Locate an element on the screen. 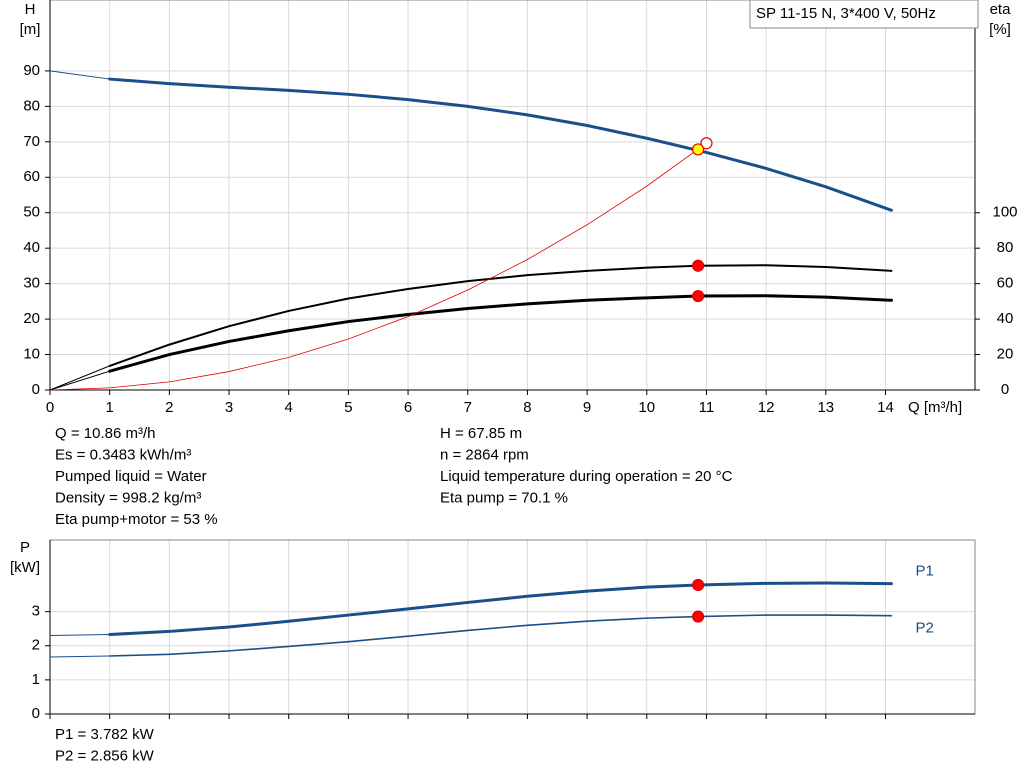 This screenshot has height=781, width=1024. y-tick-label: 70 is located at coordinates (31, 141).